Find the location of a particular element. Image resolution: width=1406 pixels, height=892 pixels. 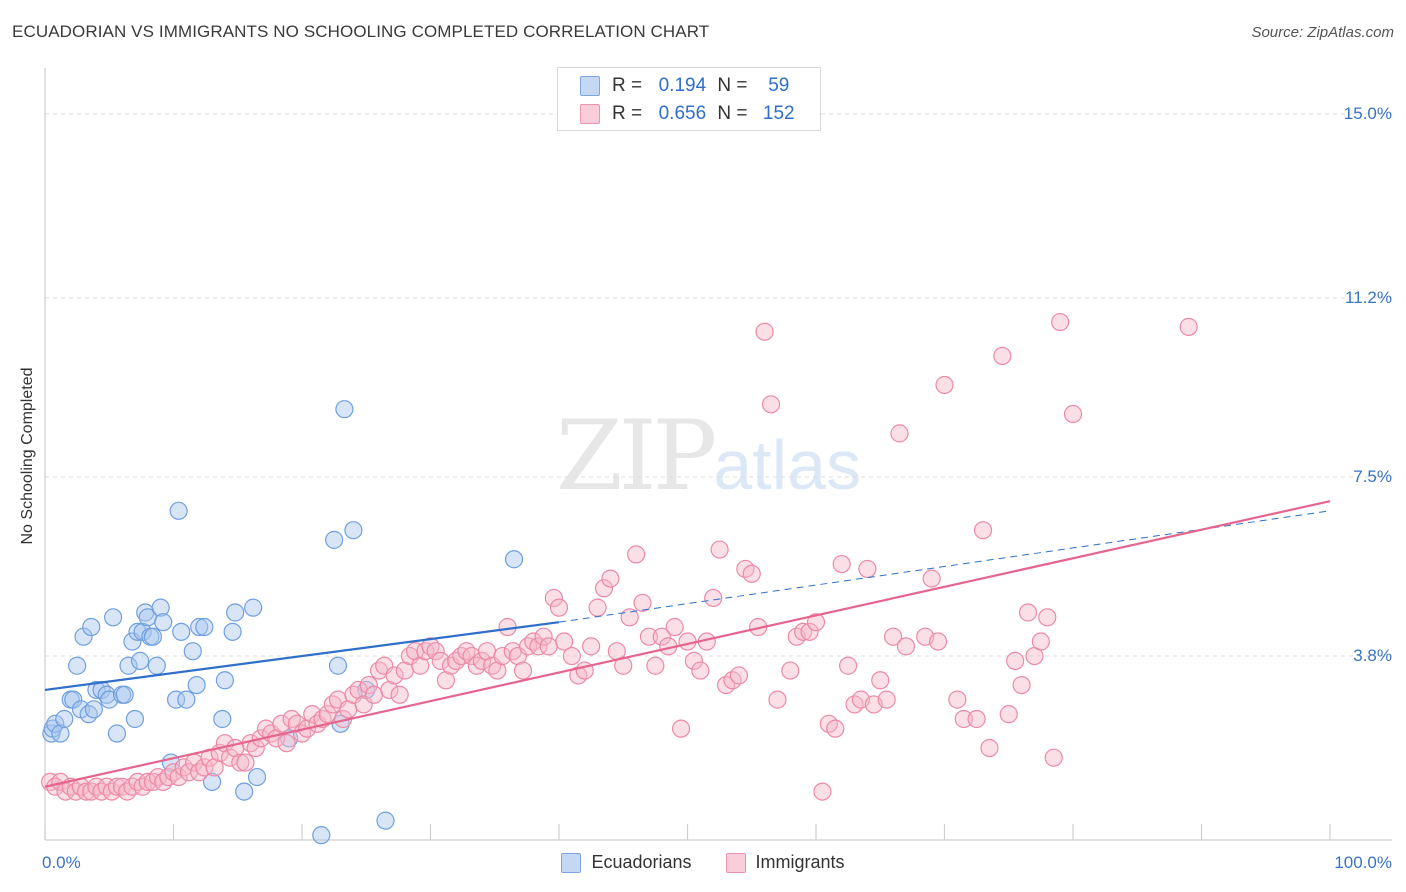

legend-swatch-blue is located at coordinates (590, 86).